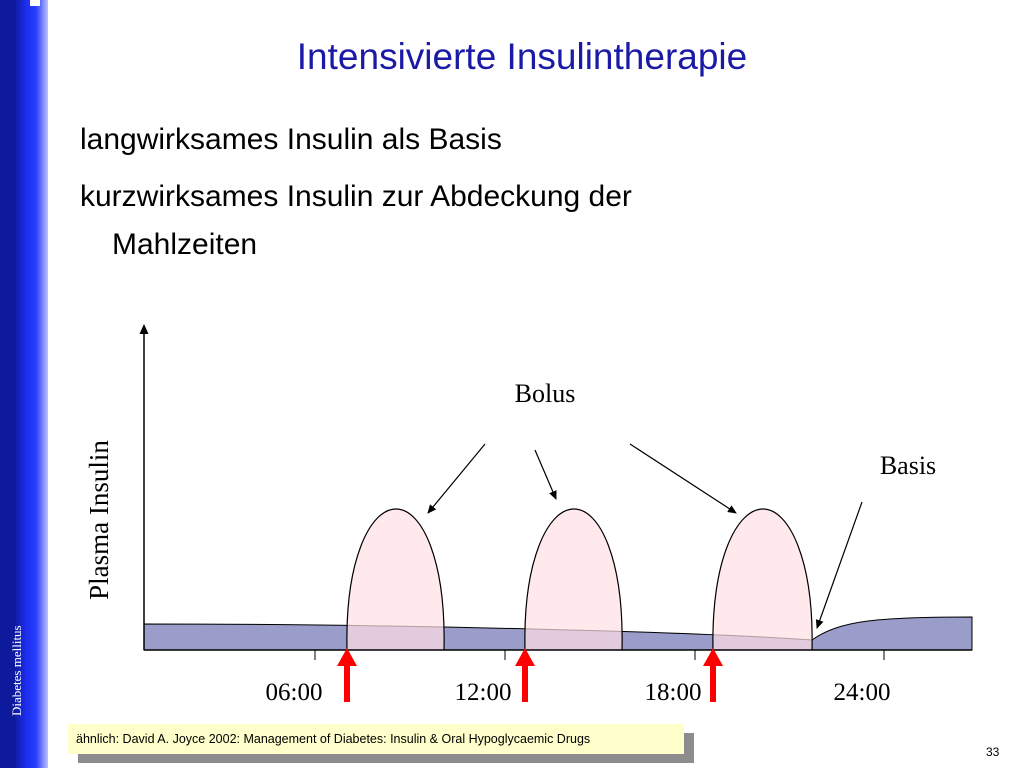 The height and width of the screenshot is (768, 1024). I want to click on bolus-label: Bolus, so click(545, 393).